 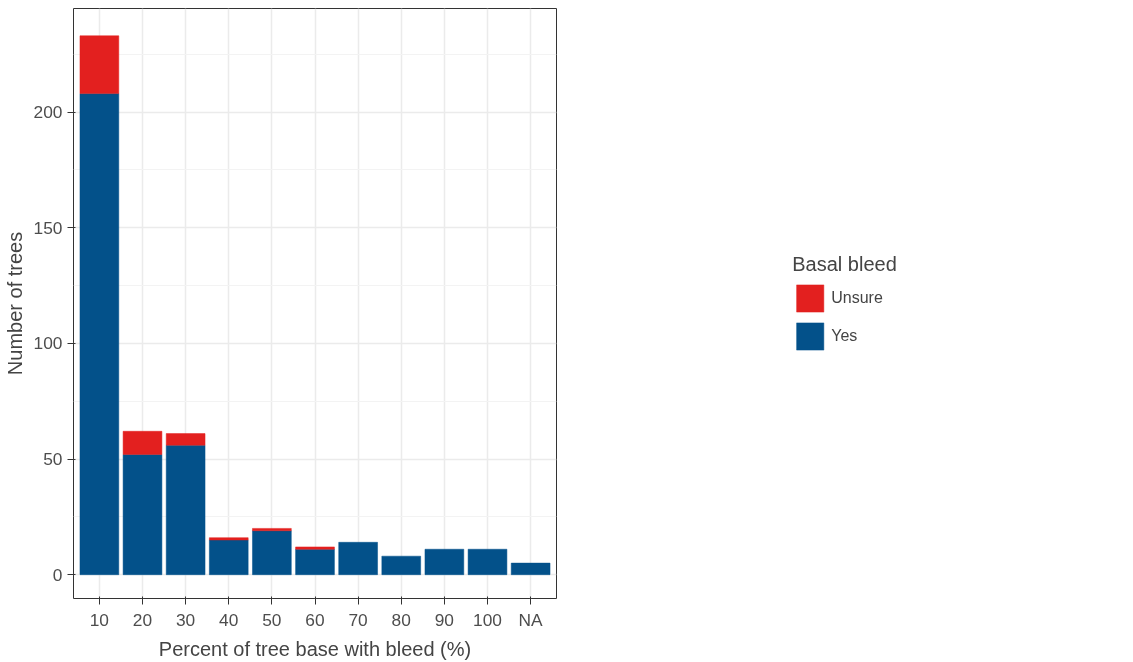 What do you see at coordinates (99, 619) in the screenshot?
I see `x-tick-label: 10` at bounding box center [99, 619].